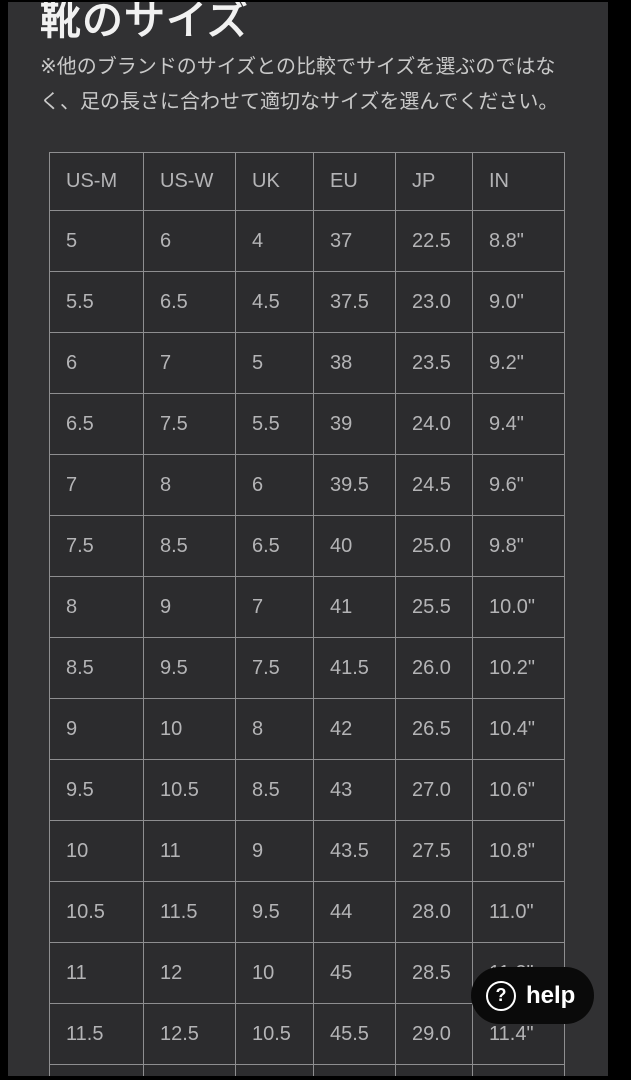 This screenshot has height=1080, width=631. I want to click on size-row: 8 9 7 41 25.5 10.0", so click(307, 607).